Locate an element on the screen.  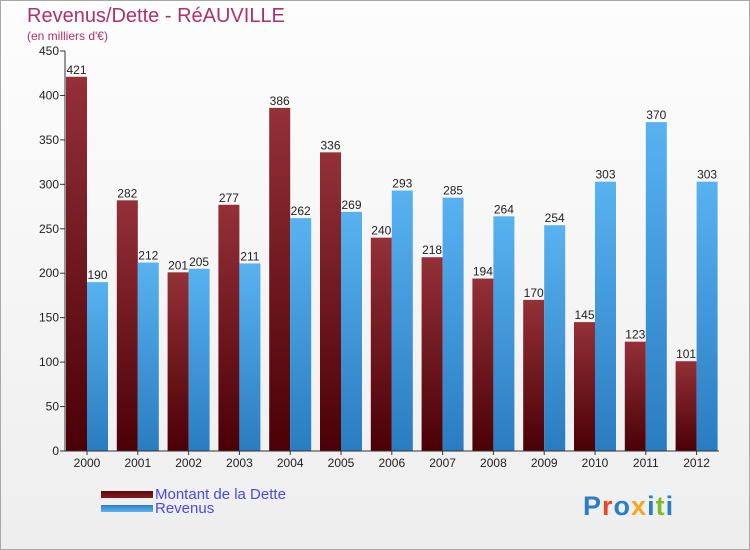
data-label-debt: 101 is located at coordinates (686, 354).